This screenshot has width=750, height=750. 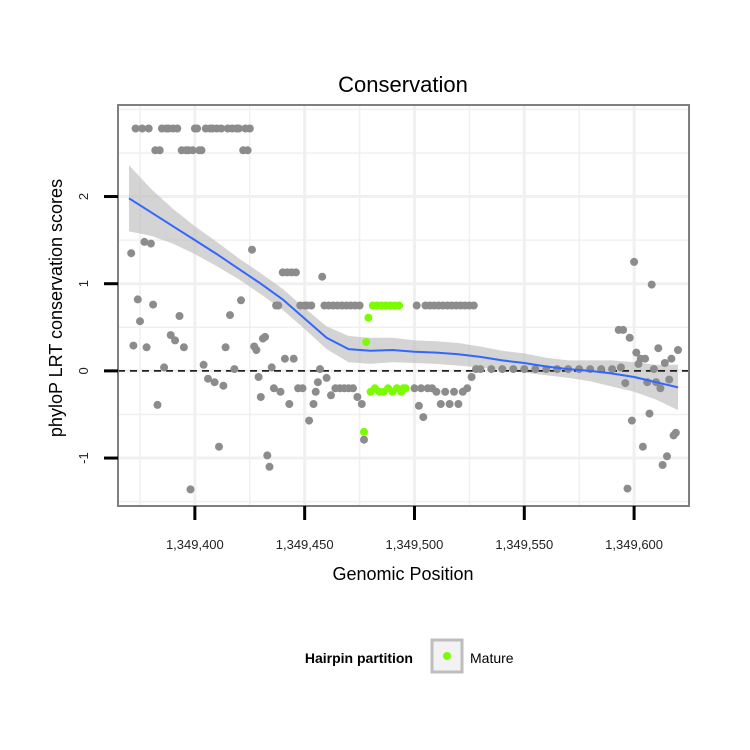 I want to click on x-axis-title: Genomic Position, so click(x=402, y=574).